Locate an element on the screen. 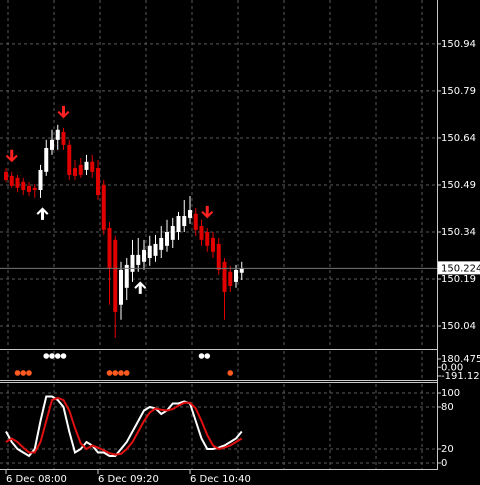  y-tick-label: 20 is located at coordinates (447, 449).